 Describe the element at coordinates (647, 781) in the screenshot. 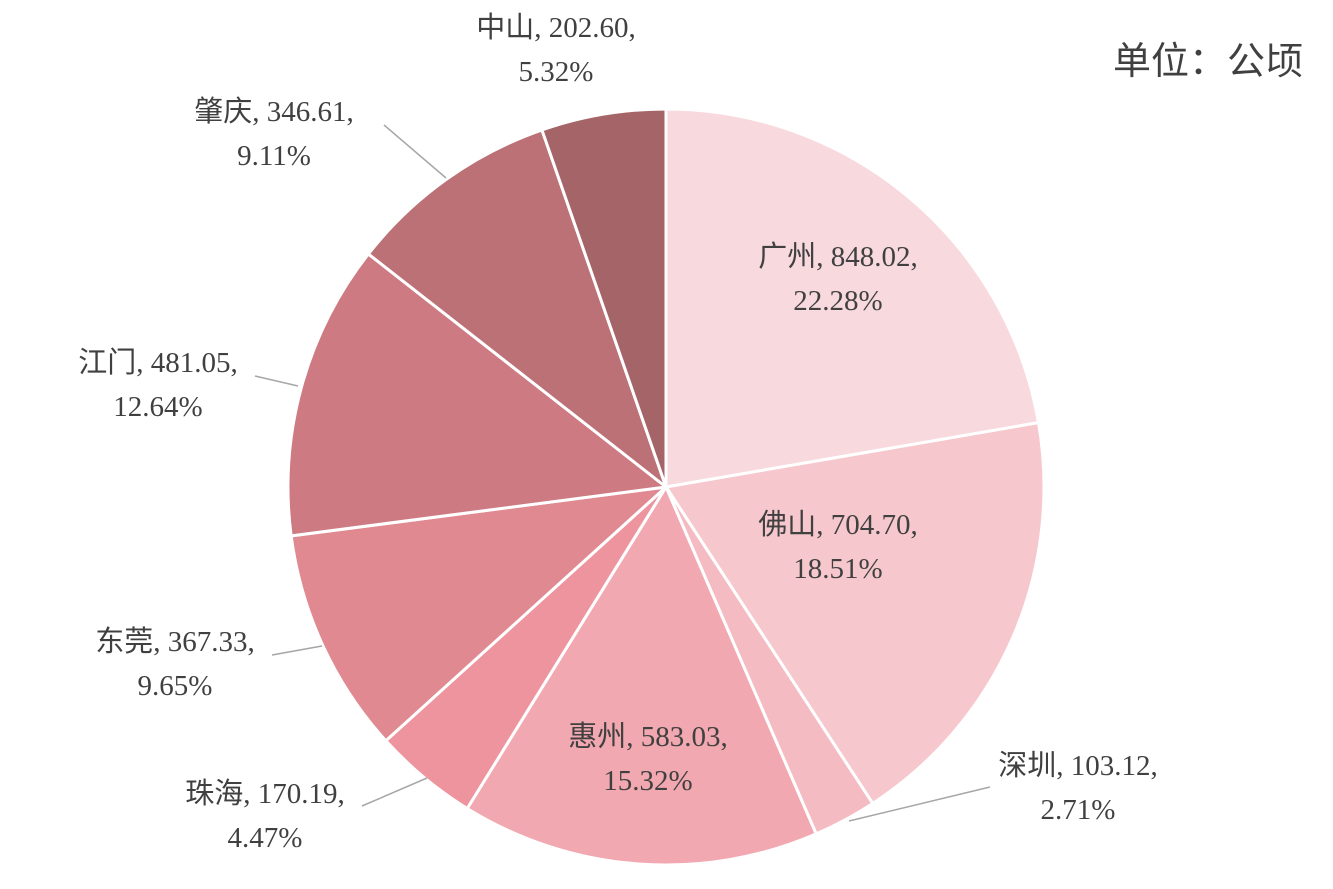

I see `data-label-percent: 15.32%` at that location.